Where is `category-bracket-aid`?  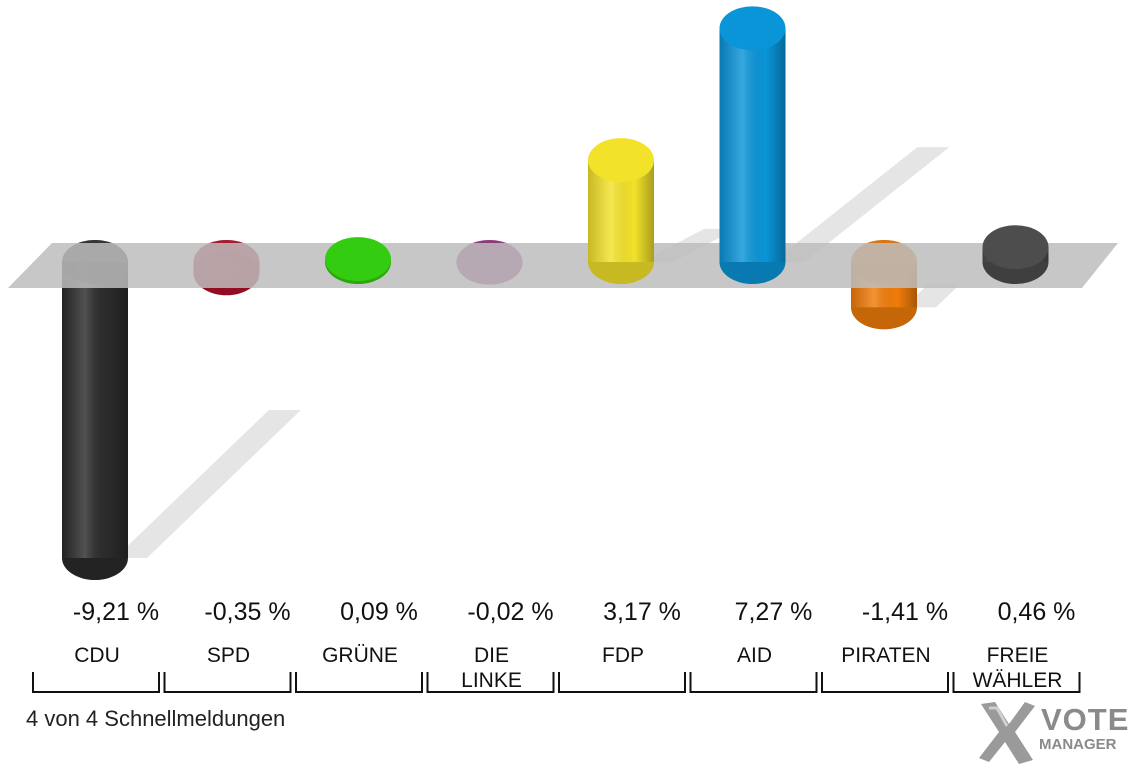 category-bracket-aid is located at coordinates (753, 682).